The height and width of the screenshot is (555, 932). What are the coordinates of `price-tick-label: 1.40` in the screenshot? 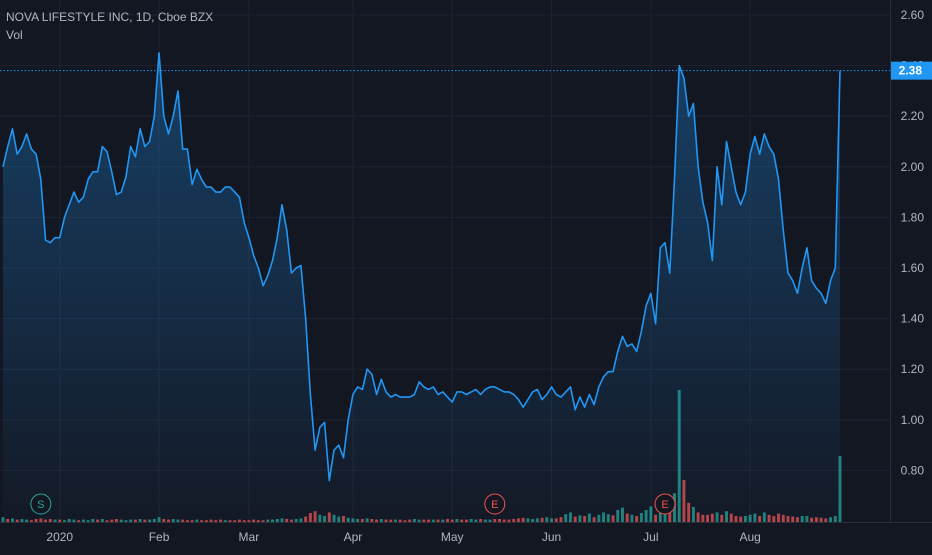 It's located at (913, 319).